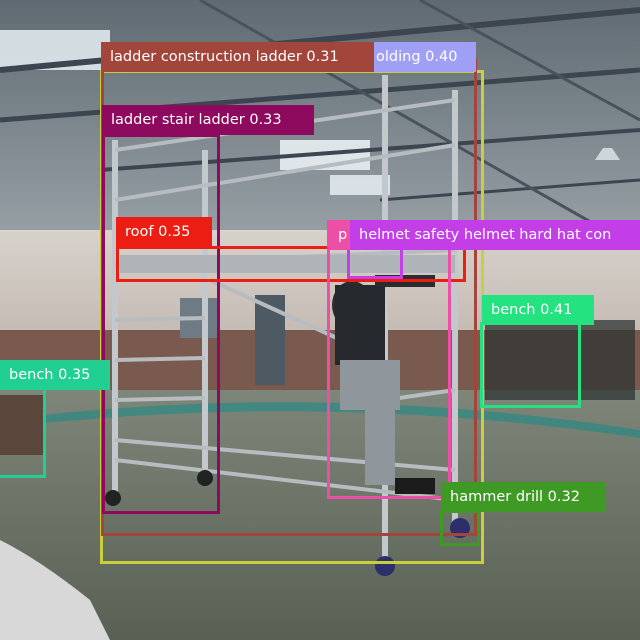 Image resolution: width=640 pixels, height=640 pixels. What do you see at coordinates (164, 232) in the screenshot?
I see `roof-label: roof 0.35` at bounding box center [164, 232].